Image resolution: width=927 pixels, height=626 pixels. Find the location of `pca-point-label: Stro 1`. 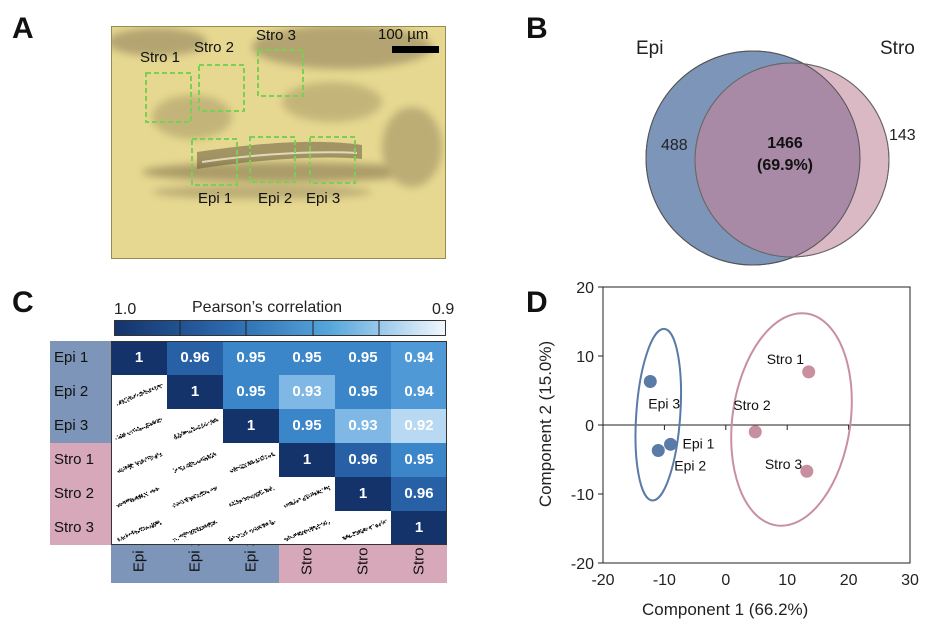

pca-point-label: Stro 1 is located at coordinates (786, 359).